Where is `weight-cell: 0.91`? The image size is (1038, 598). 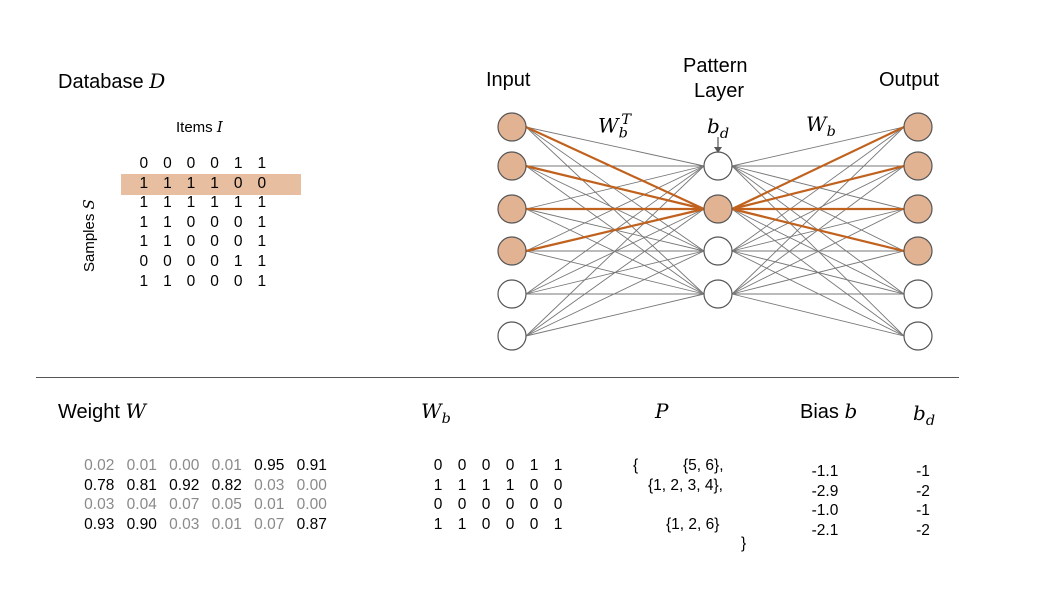 weight-cell: 0.91 is located at coordinates (311, 465).